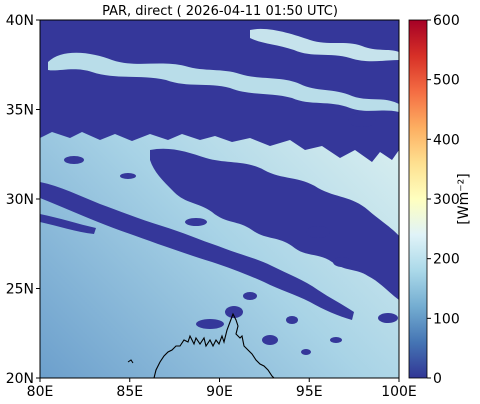 This screenshot has height=404, width=480. What do you see at coordinates (464, 198) in the screenshot?
I see `colorbar-label: [Wm⁻²]` at bounding box center [464, 198].